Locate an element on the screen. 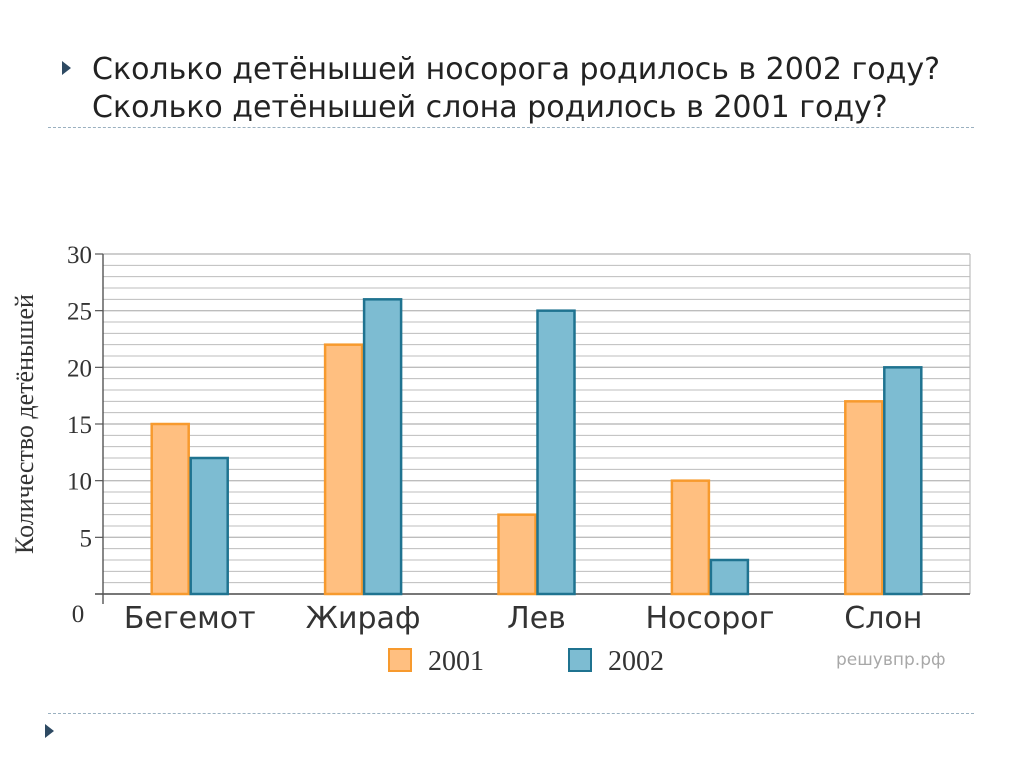 This screenshot has width=1024, height=767. category-label: Лев is located at coordinates (536, 618).